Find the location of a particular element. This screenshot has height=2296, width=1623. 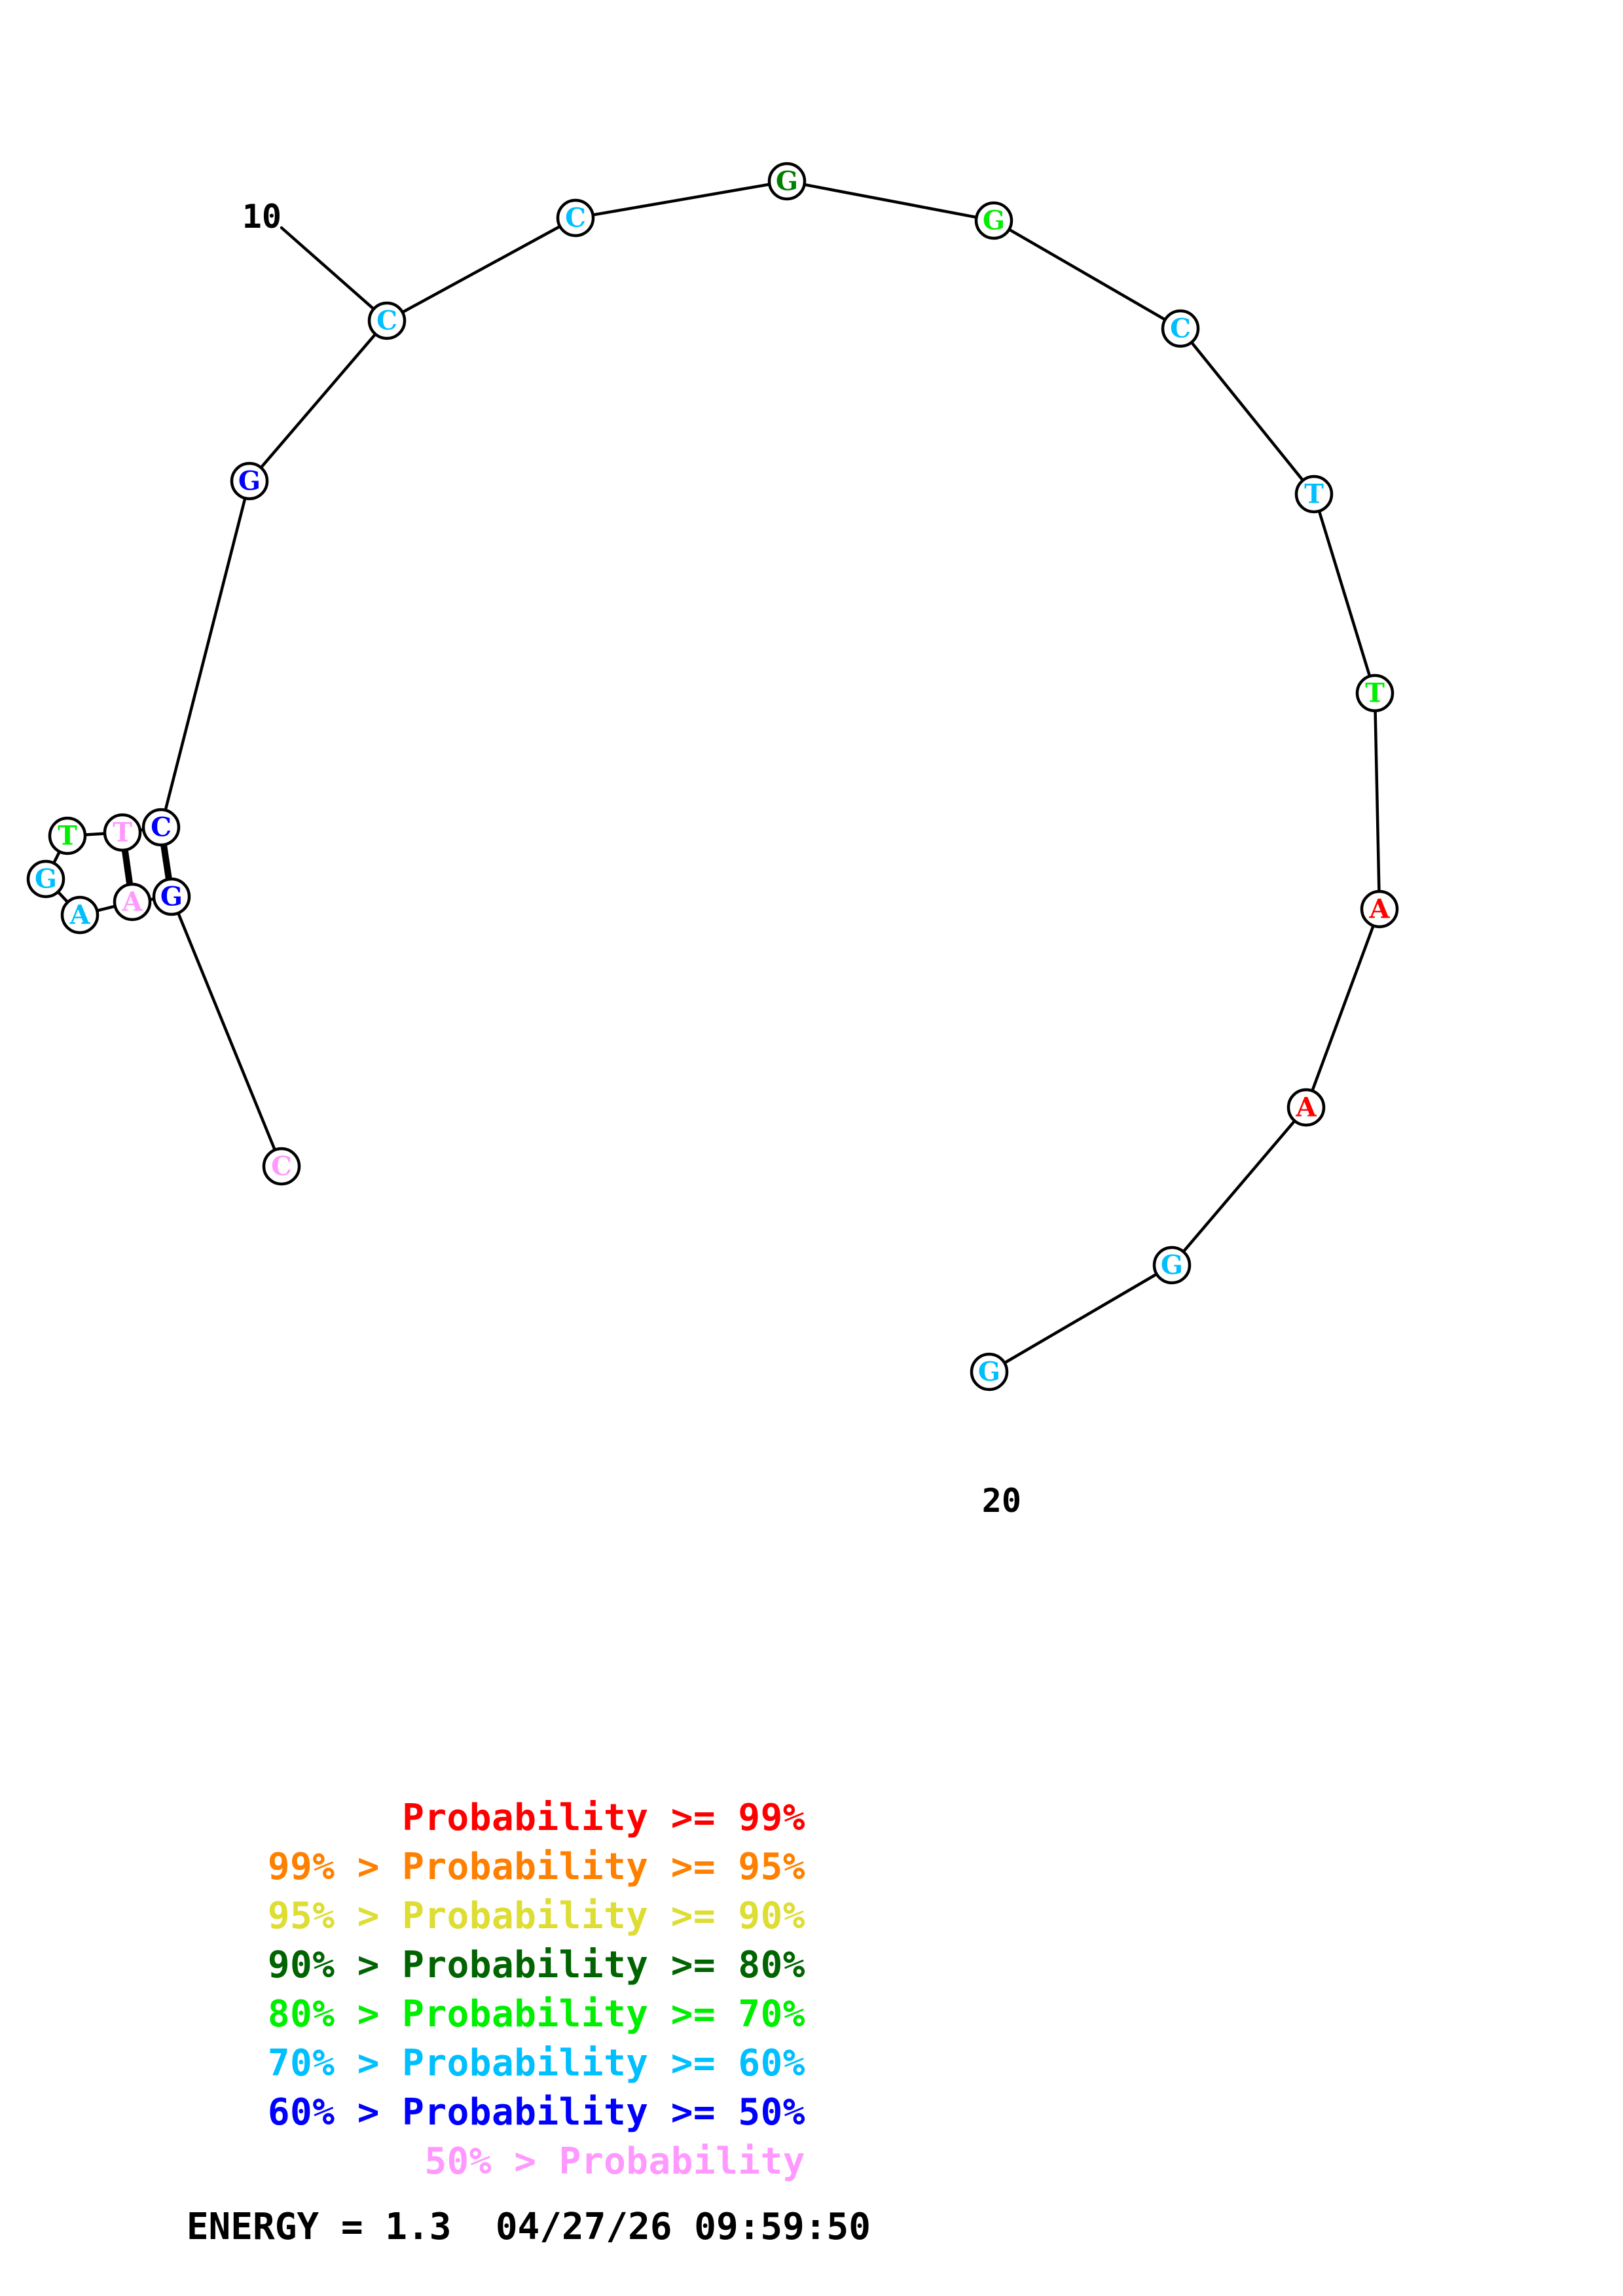

base-node-9: G is located at coordinates (249, 481).